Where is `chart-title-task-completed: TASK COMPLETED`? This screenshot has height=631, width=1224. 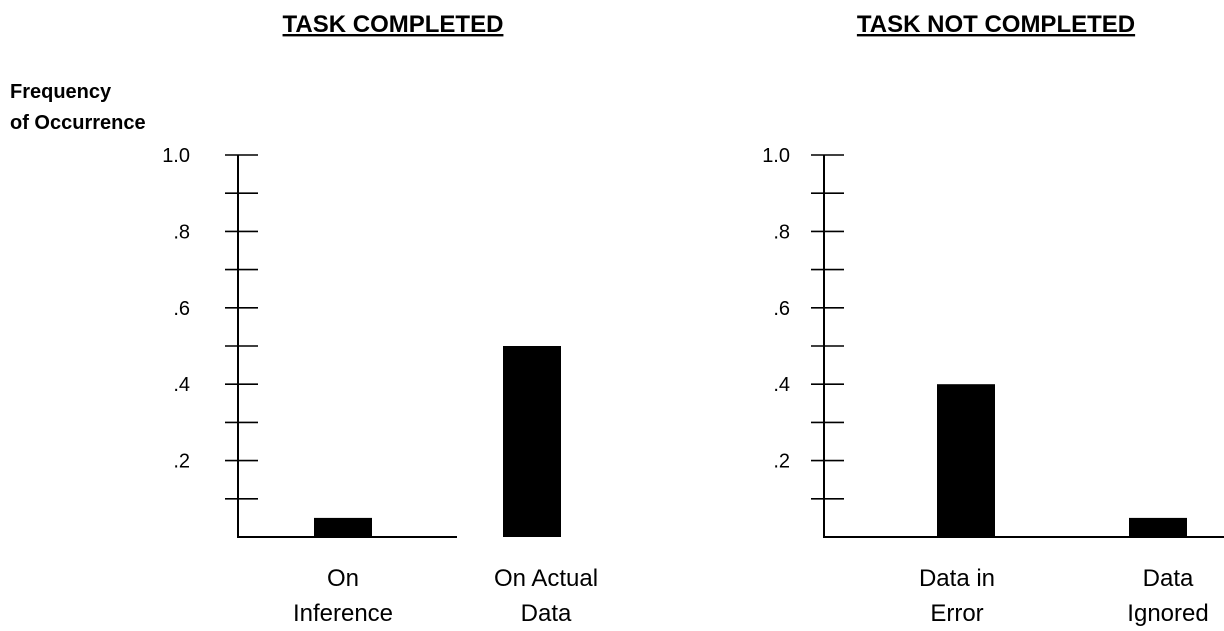
chart-title-task-completed: TASK COMPLETED is located at coordinates (393, 24).